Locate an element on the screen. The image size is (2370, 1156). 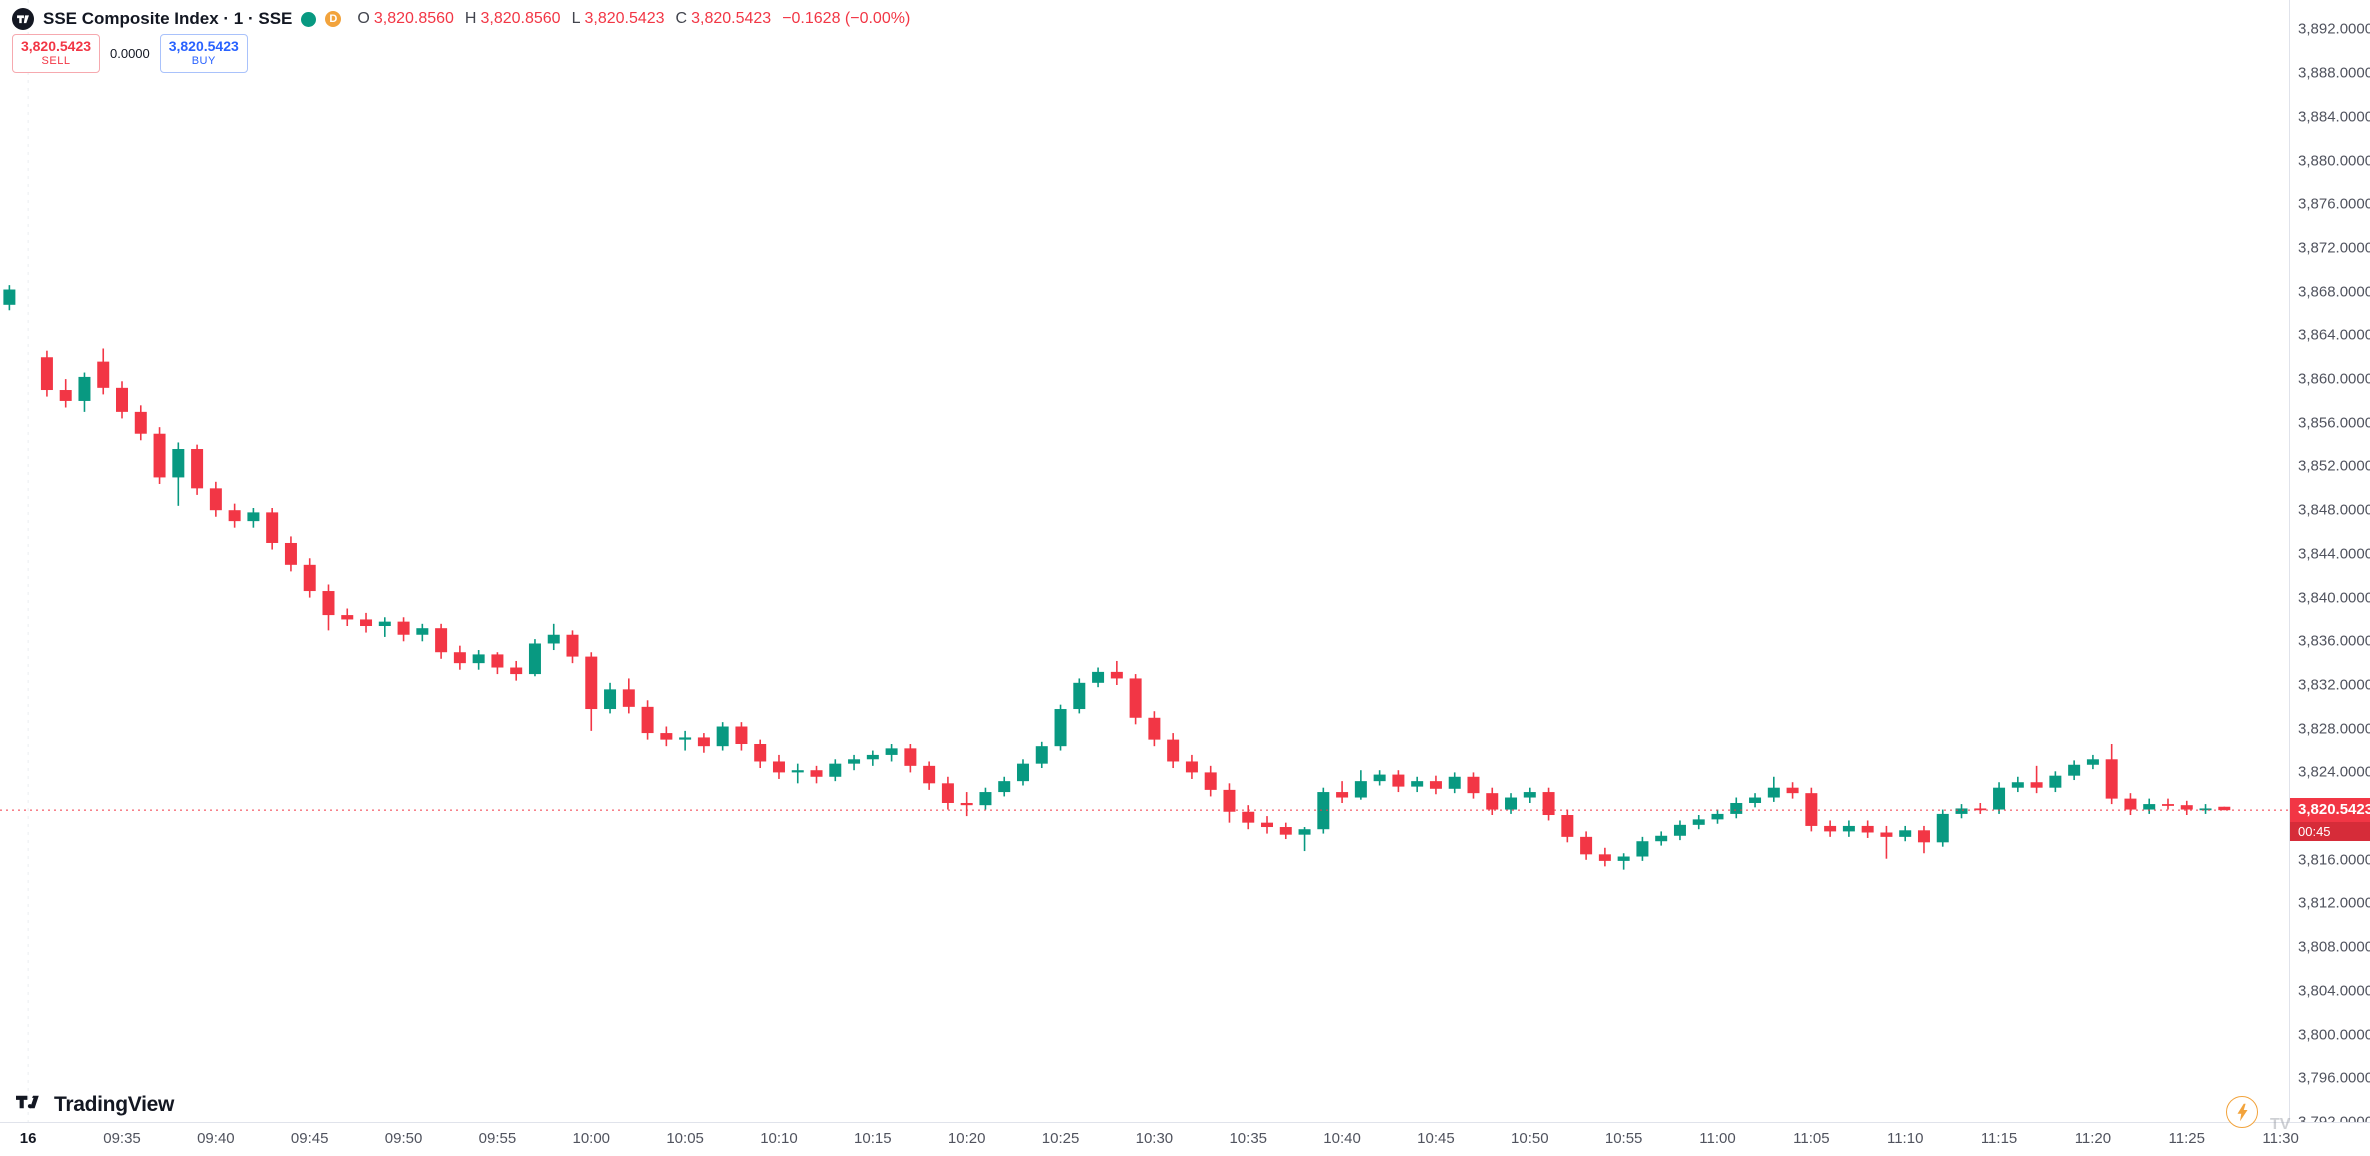
time-axis-label: 11:10 is located at coordinates (1905, 1138).